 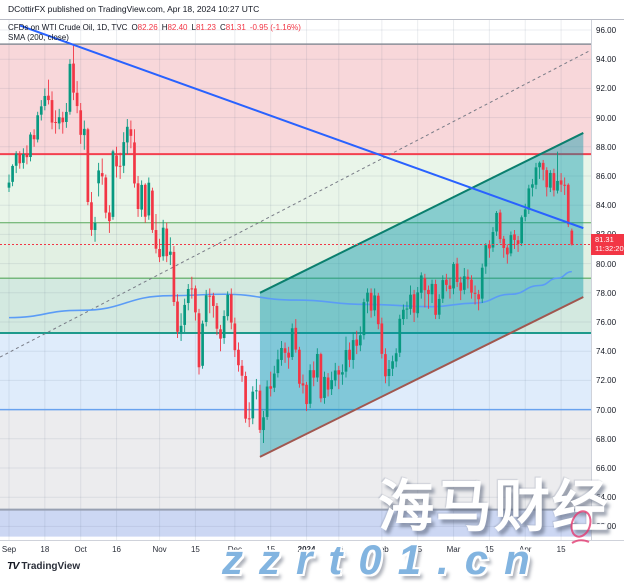 I want to click on time-tick-label: Apr, so click(x=525, y=549).